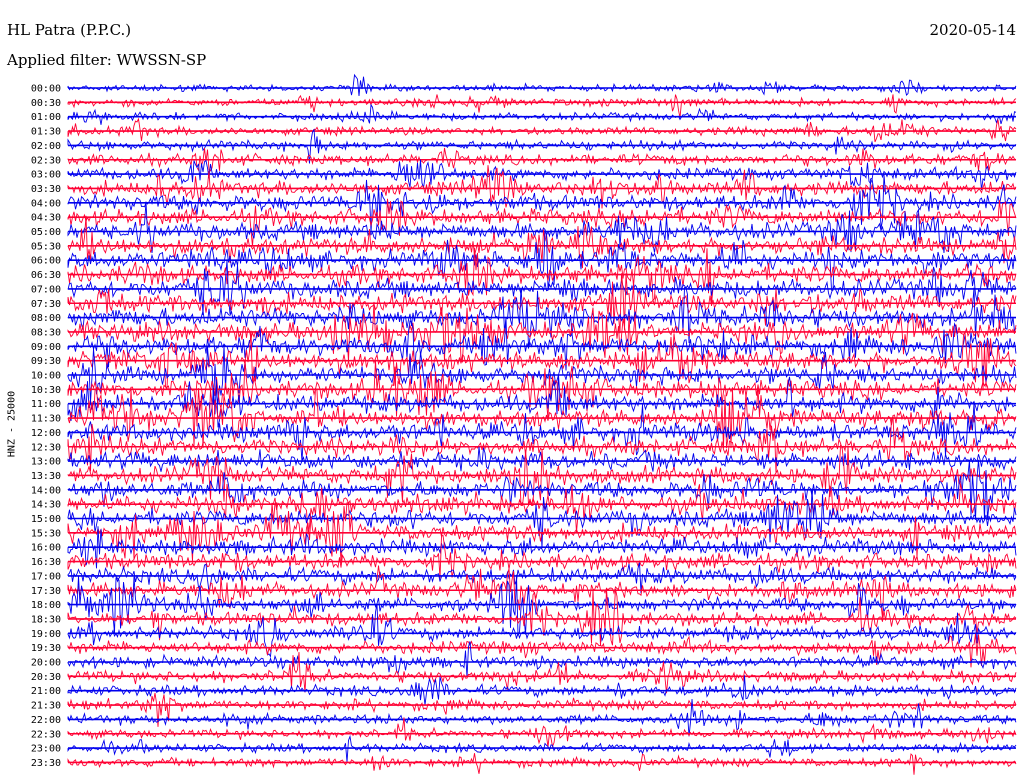  What do you see at coordinates (46, 763) in the screenshot?
I see `time-tick-label: 23:30` at bounding box center [46, 763].